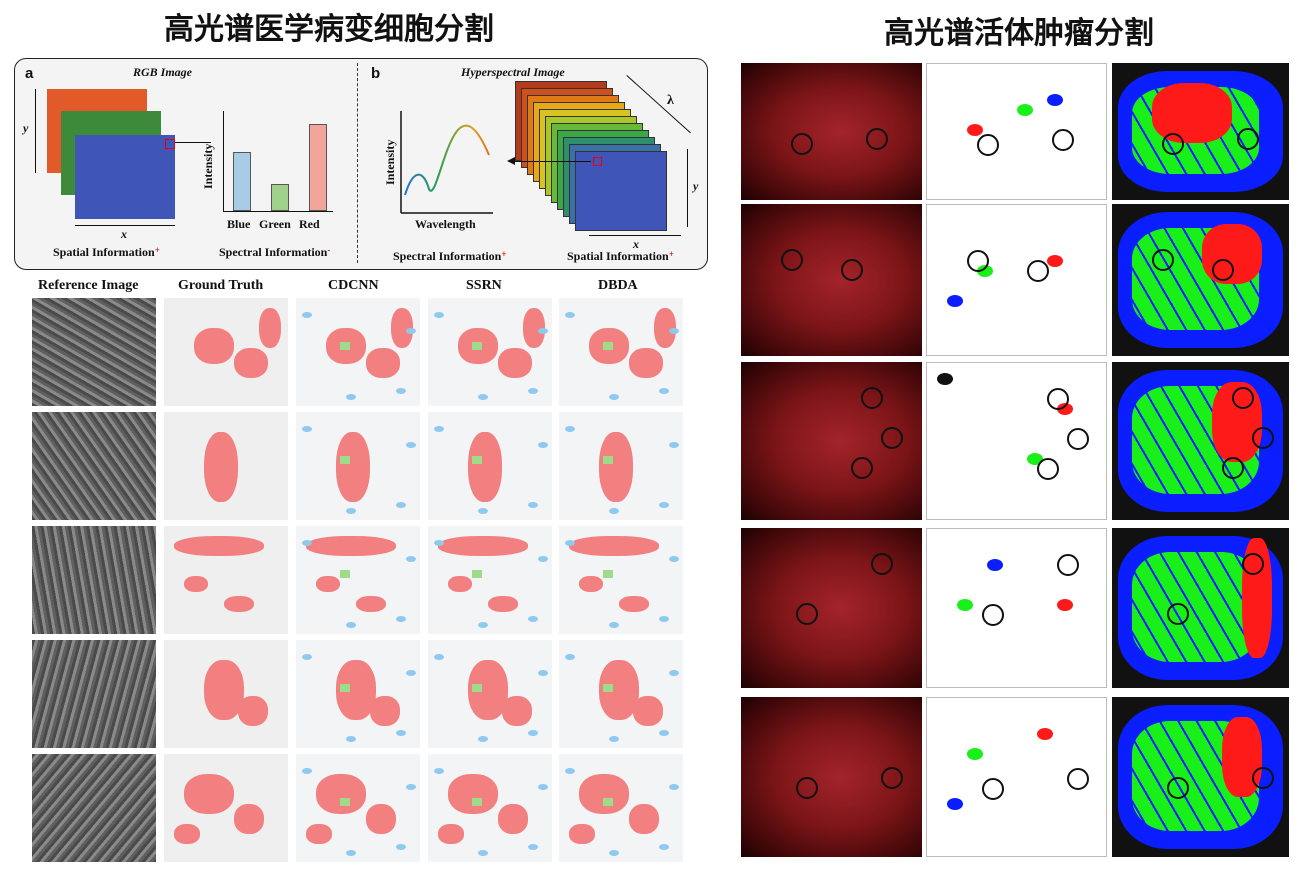 This screenshot has height=874, width=1302. What do you see at coordinates (376, 73) in the screenshot?
I see `panel-b-letter: b` at bounding box center [376, 73].